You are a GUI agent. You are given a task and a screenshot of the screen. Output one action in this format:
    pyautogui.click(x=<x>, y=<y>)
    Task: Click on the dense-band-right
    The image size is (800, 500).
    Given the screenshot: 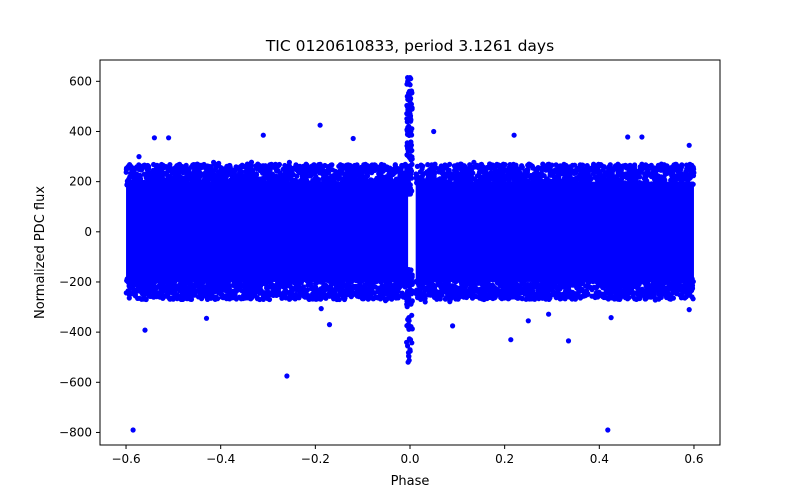 What is the action you would take?
    pyautogui.click(x=554, y=231)
    